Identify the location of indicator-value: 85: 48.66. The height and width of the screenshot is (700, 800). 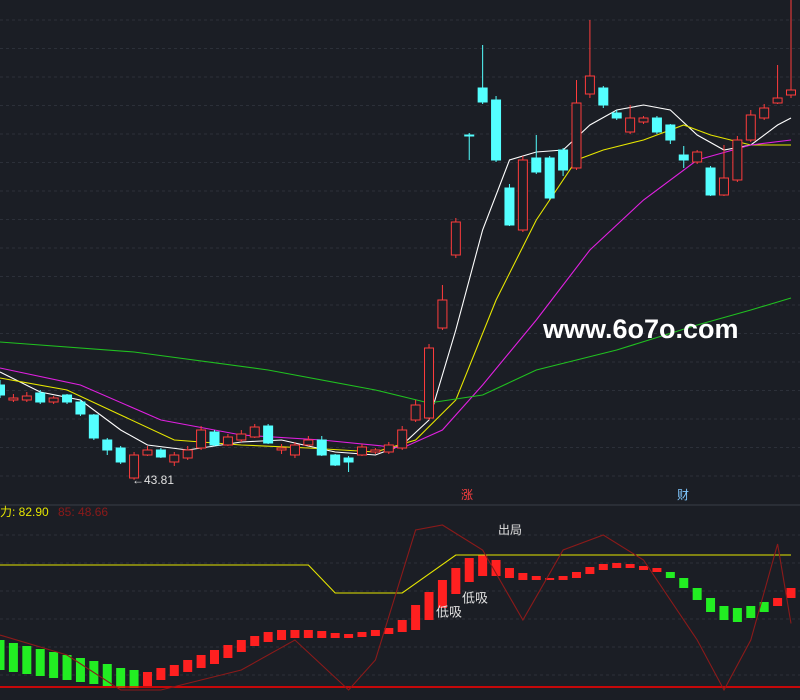
(83, 512).